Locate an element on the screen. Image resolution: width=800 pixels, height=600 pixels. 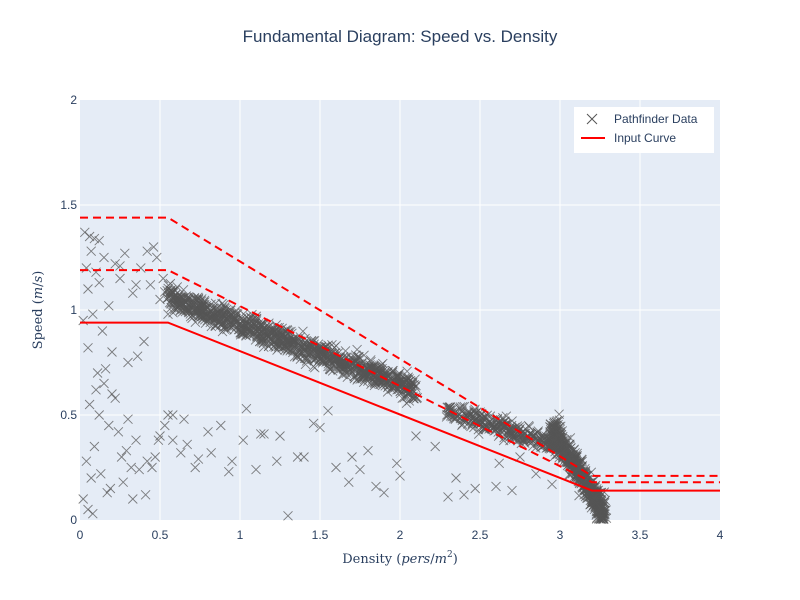
x-tick-label: 0.5 is located at coordinates (160, 535).